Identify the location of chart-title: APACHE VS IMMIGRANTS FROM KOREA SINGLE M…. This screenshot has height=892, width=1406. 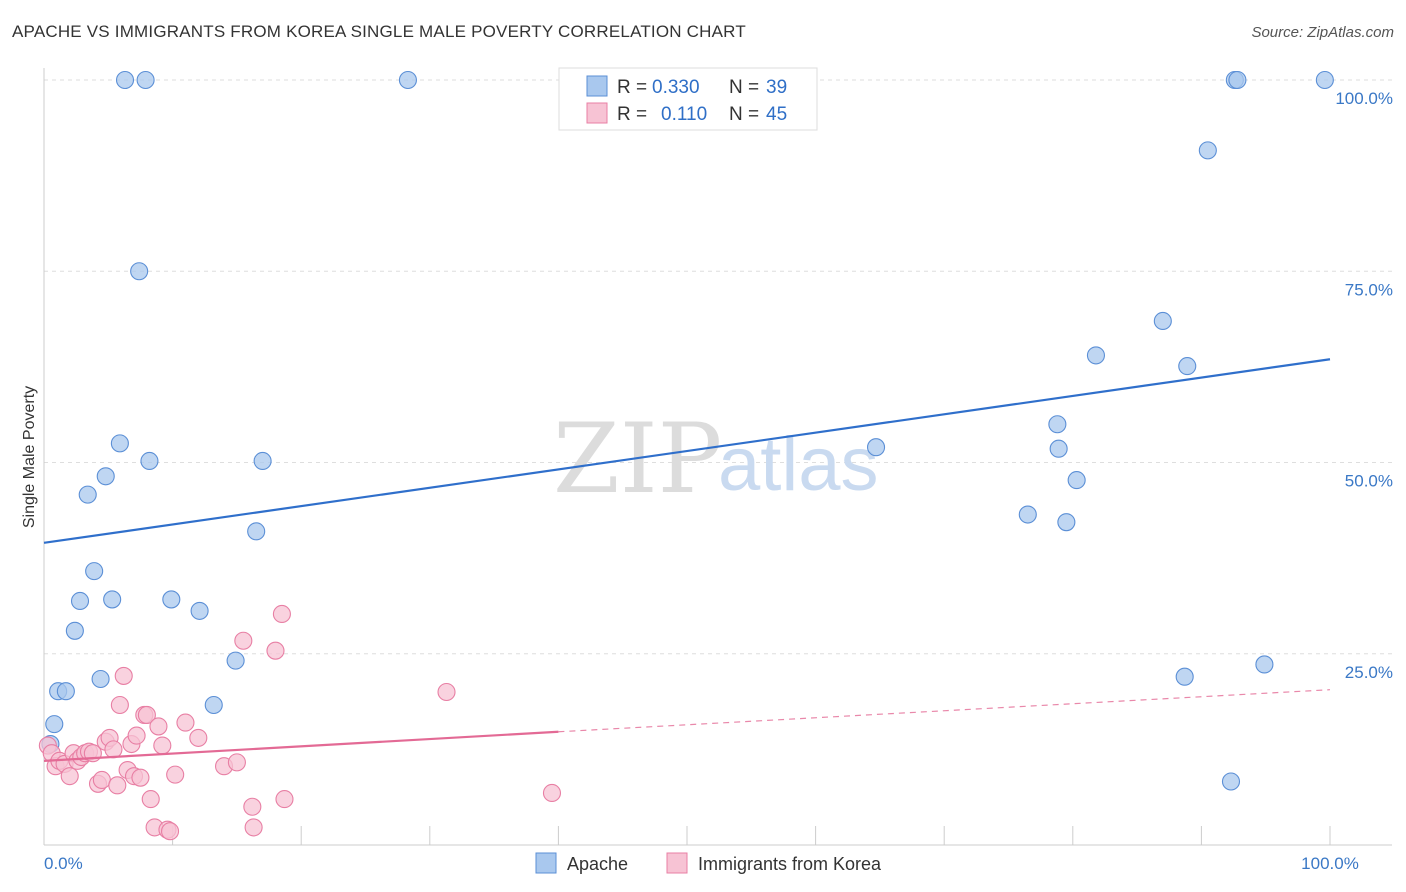
(379, 31).